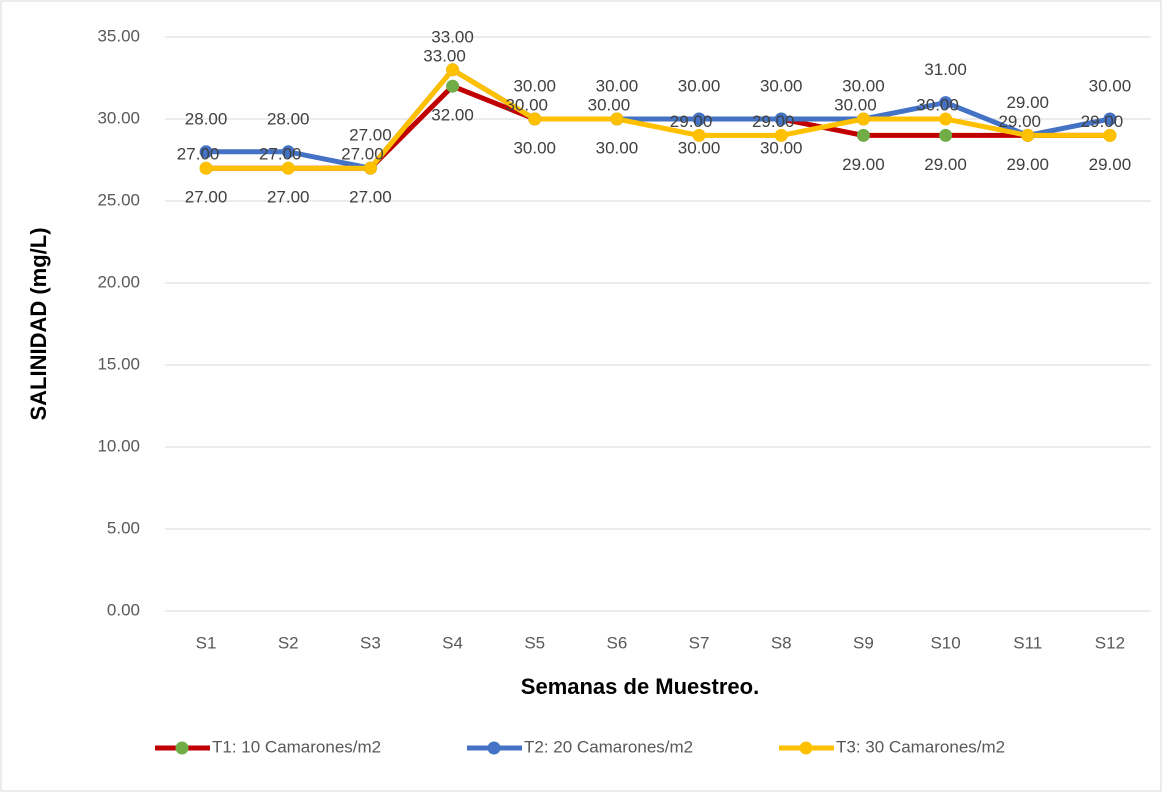 The width and height of the screenshot is (1171, 794). I want to click on series-line, so click(658, 119).